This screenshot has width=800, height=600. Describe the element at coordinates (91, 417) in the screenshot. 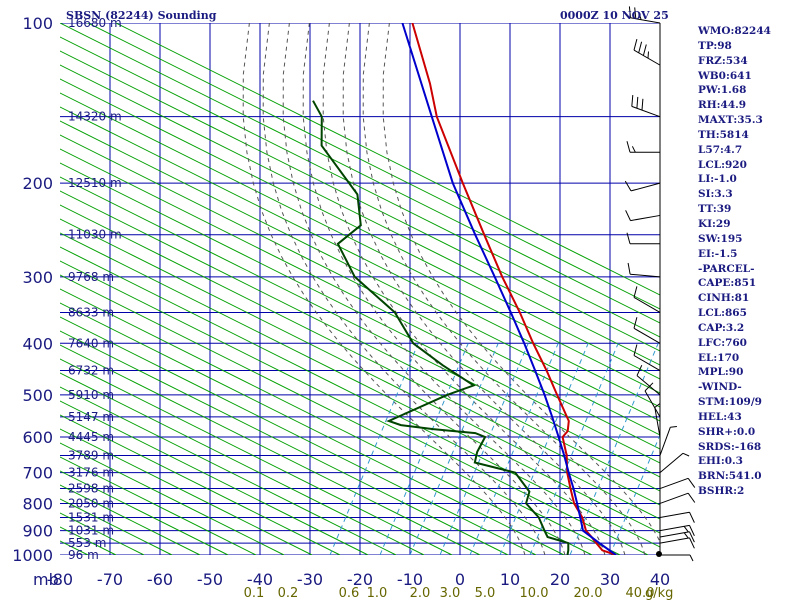

I see `height-label: 5147 m` at that location.